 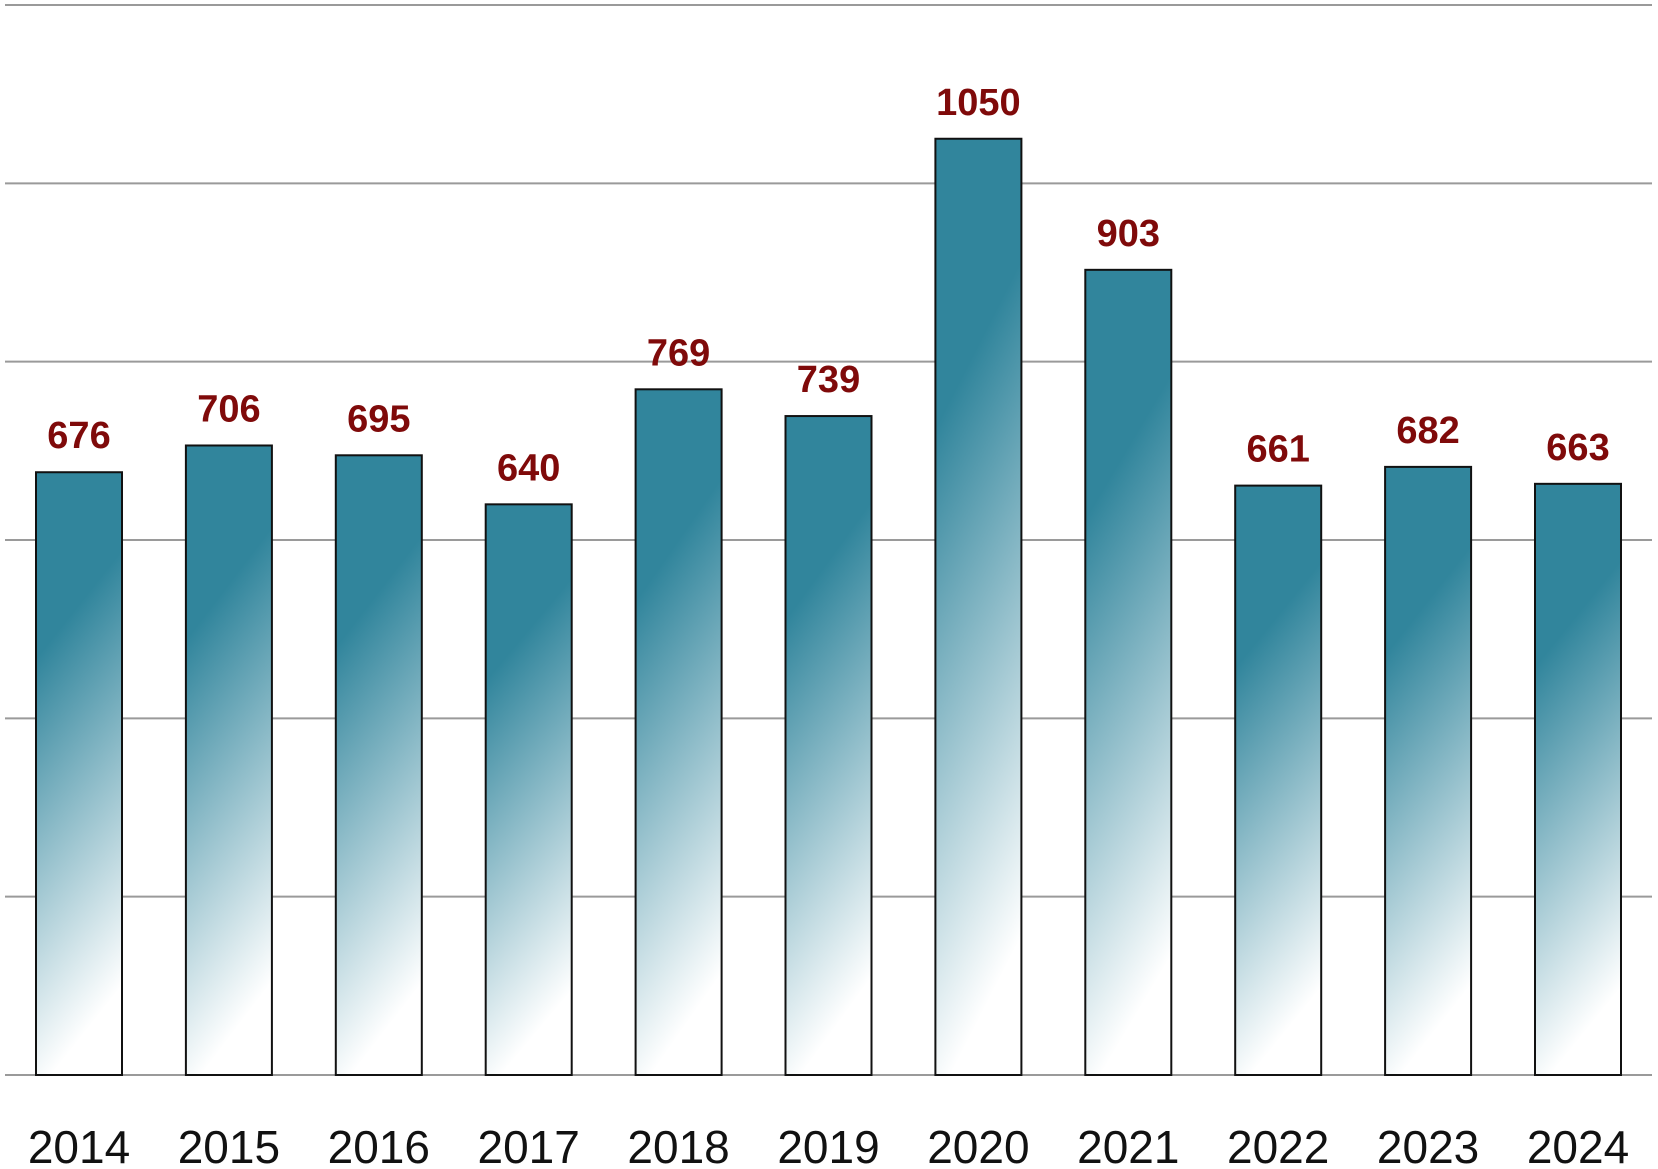 What do you see at coordinates (828, 380) in the screenshot?
I see `value-label-2019: 739` at bounding box center [828, 380].